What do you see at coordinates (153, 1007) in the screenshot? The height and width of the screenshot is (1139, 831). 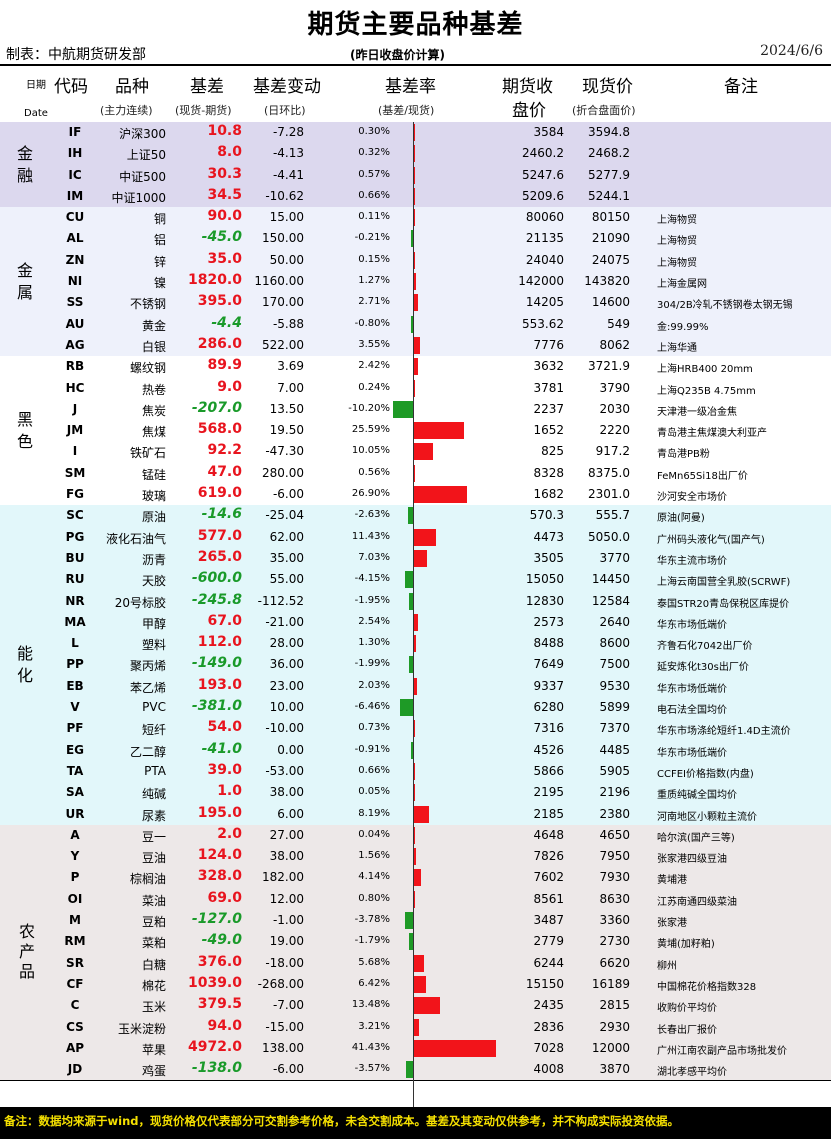 I see `row-name: 玉米` at bounding box center [153, 1007].